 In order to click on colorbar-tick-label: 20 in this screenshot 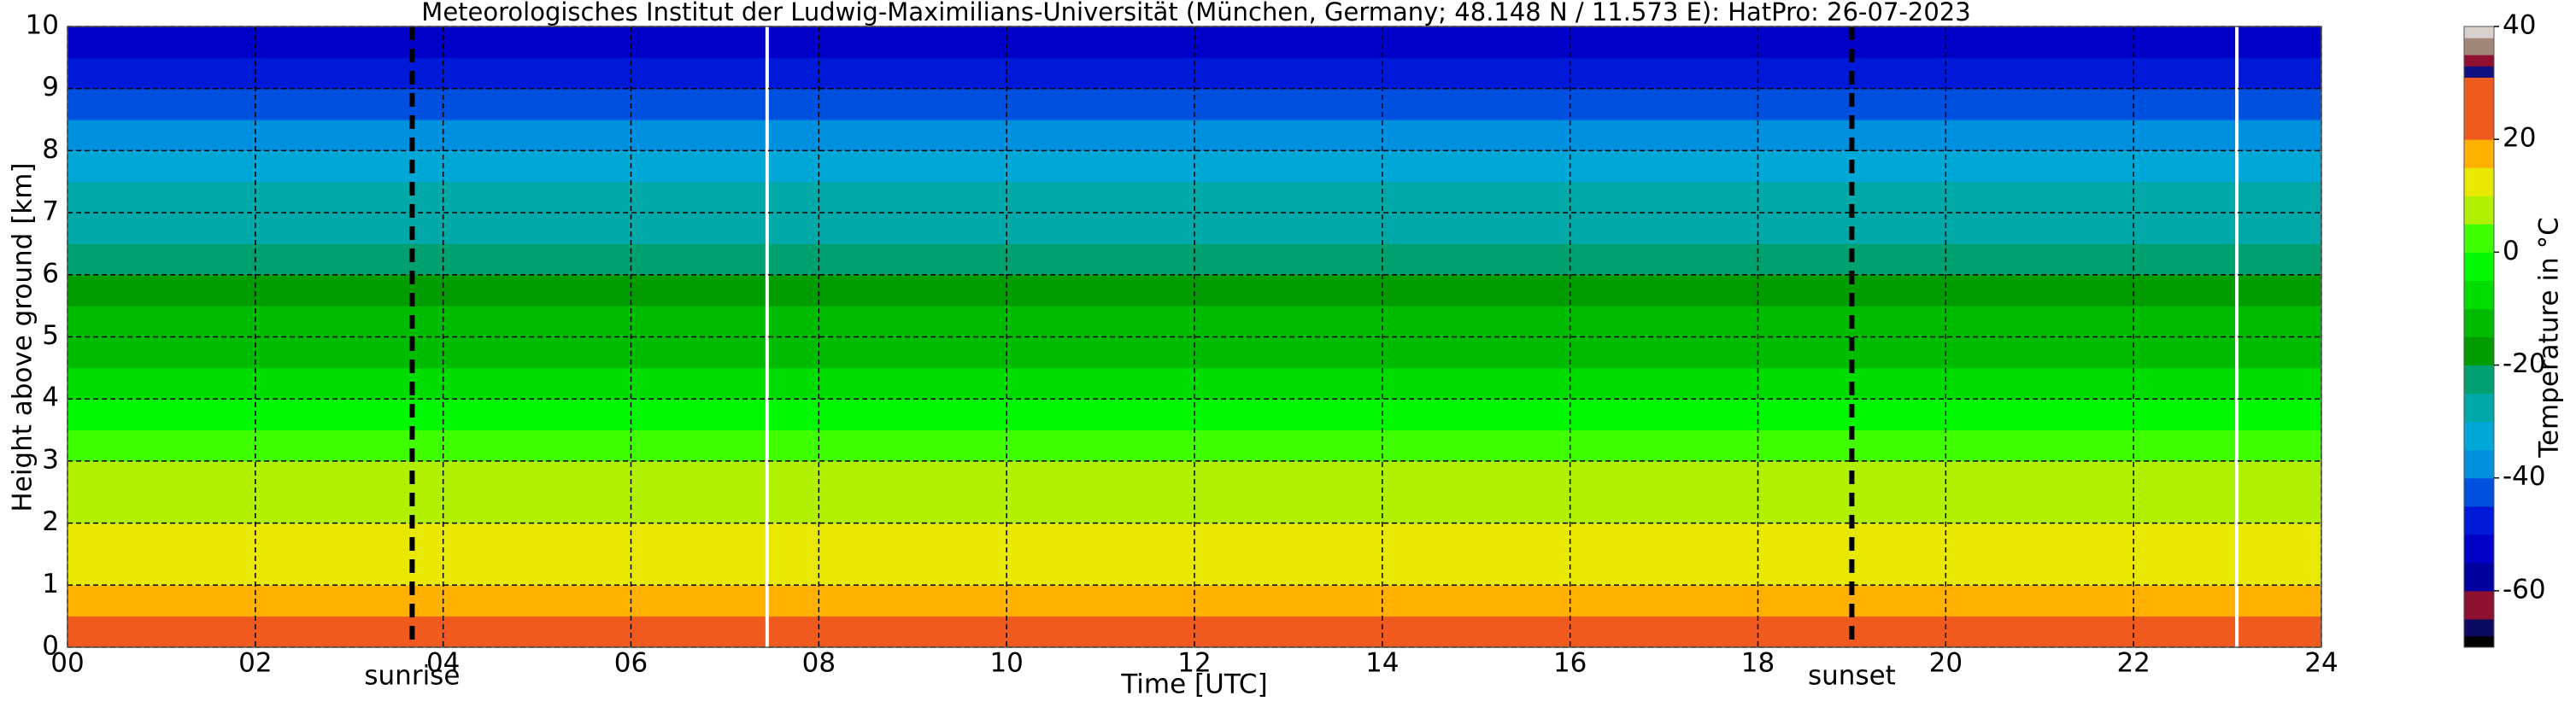, I will do `click(2519, 138)`.